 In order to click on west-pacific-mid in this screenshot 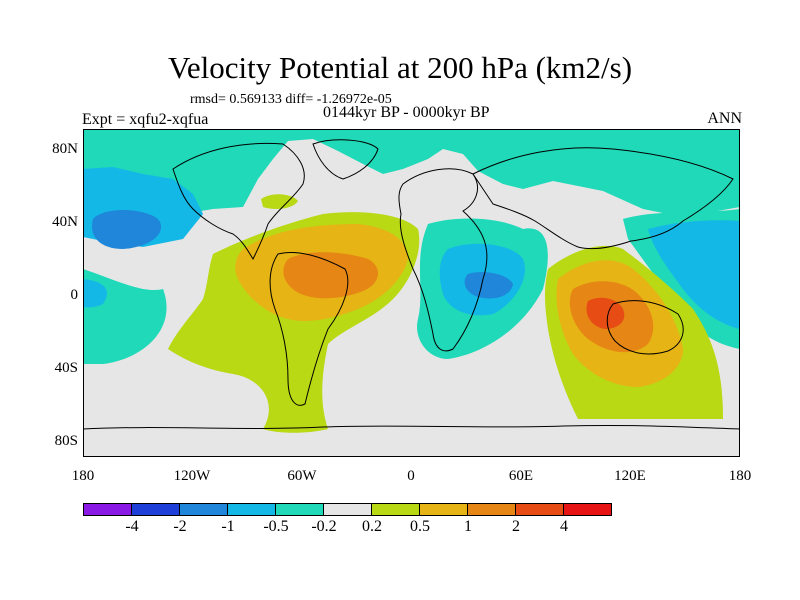, I will do `click(694, 274)`.